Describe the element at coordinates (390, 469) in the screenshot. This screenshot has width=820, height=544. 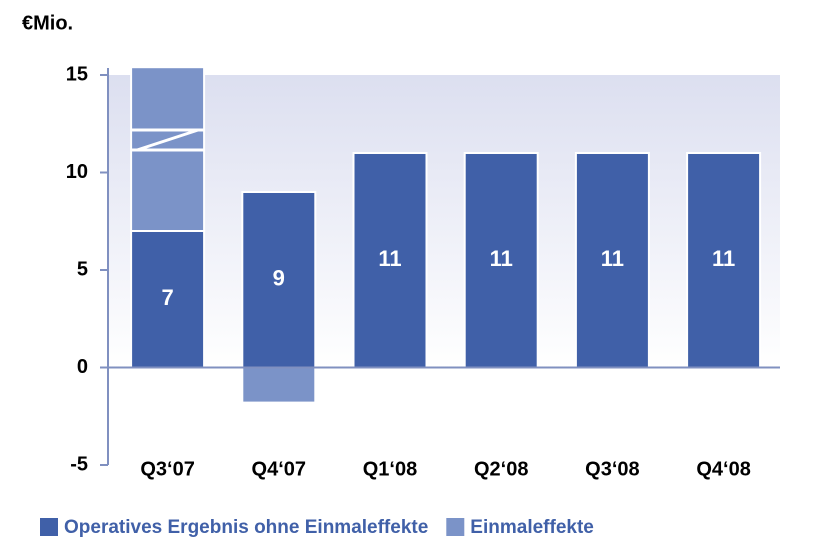
I see `x-tick-label: Q1‘08` at that location.